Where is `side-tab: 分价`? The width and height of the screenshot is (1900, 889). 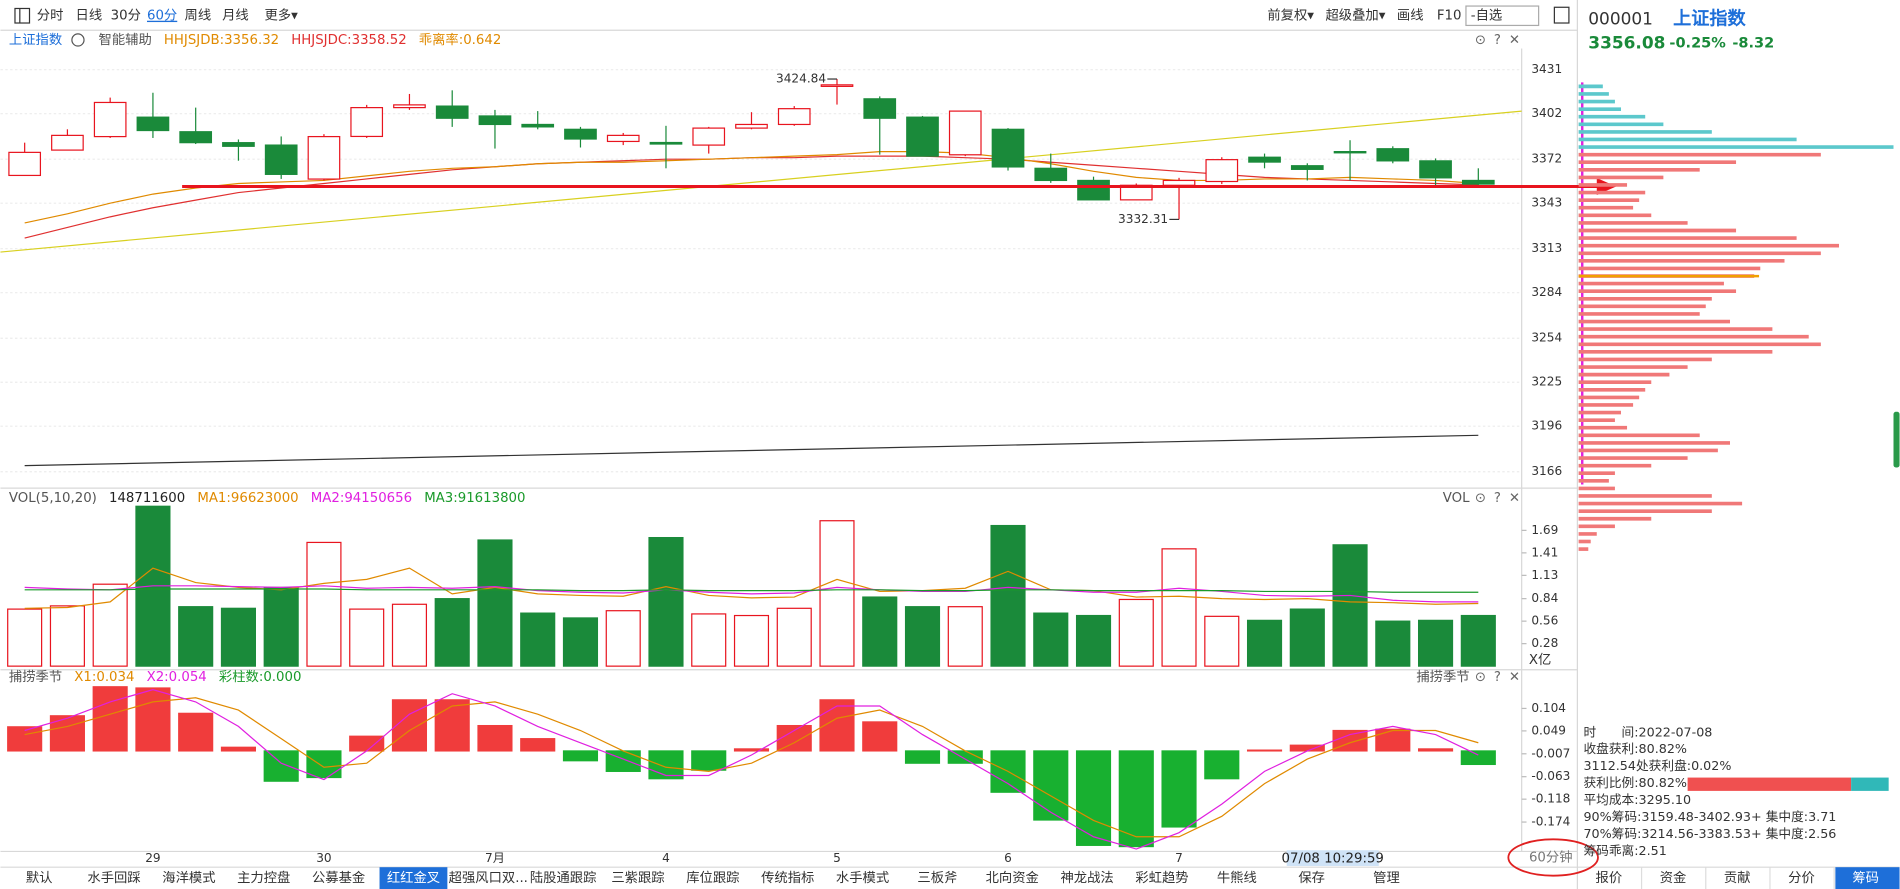
side-tab: 分价 is located at coordinates (1801, 878).